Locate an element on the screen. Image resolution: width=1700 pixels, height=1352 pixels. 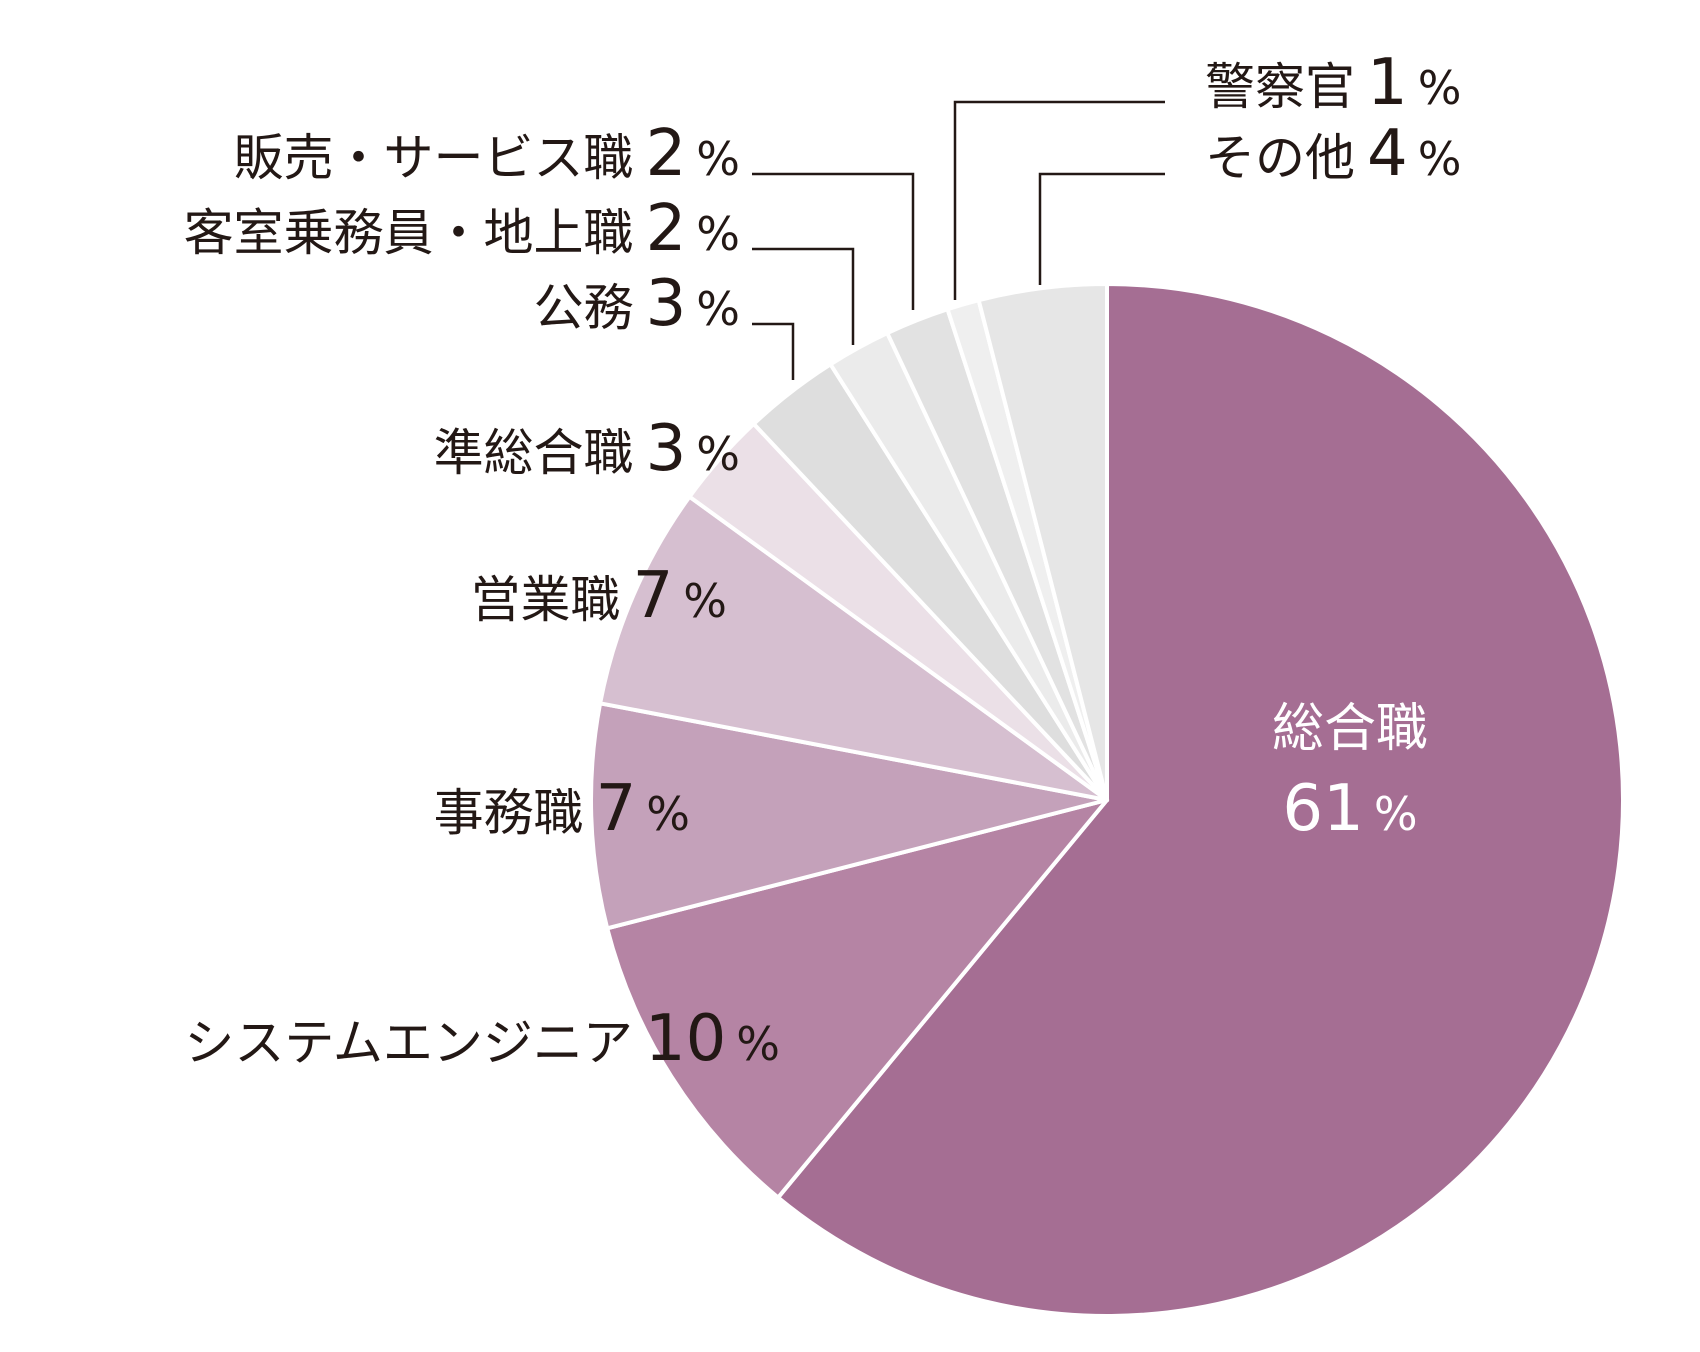
slice-label-group-3: 営業職 7% is located at coordinates (599, 596).